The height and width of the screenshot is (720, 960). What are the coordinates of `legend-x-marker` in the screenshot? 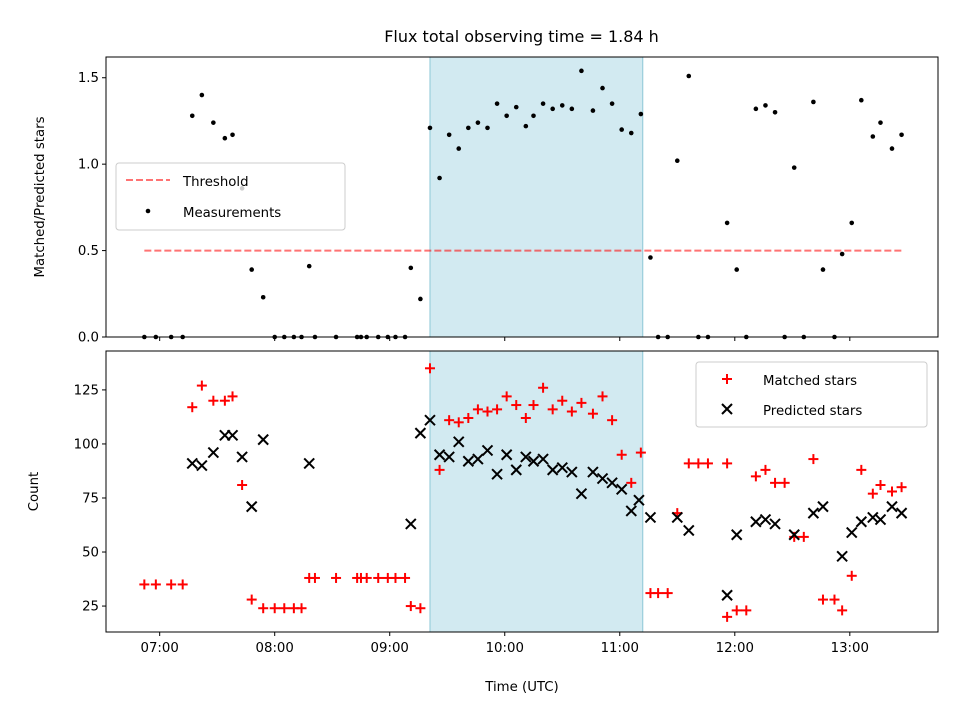 It's located at (727, 409).